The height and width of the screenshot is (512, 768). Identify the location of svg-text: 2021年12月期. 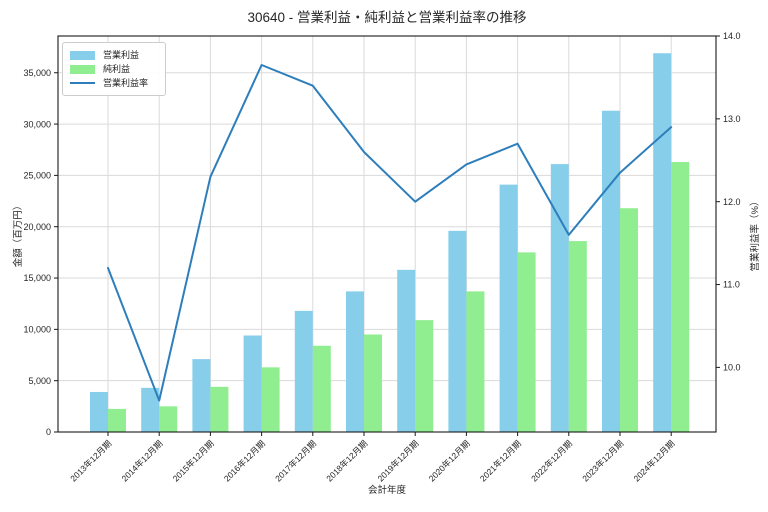
(500, 460).